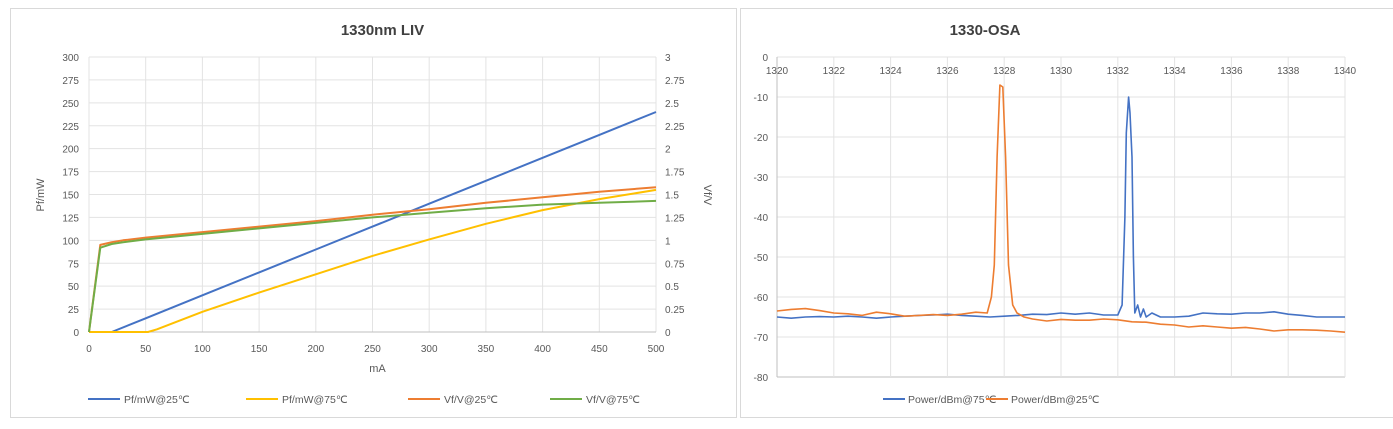 The width and height of the screenshot is (1393, 429). Describe the element at coordinates (834, 71) in the screenshot. I see `x-tick-label: 1322` at that location.